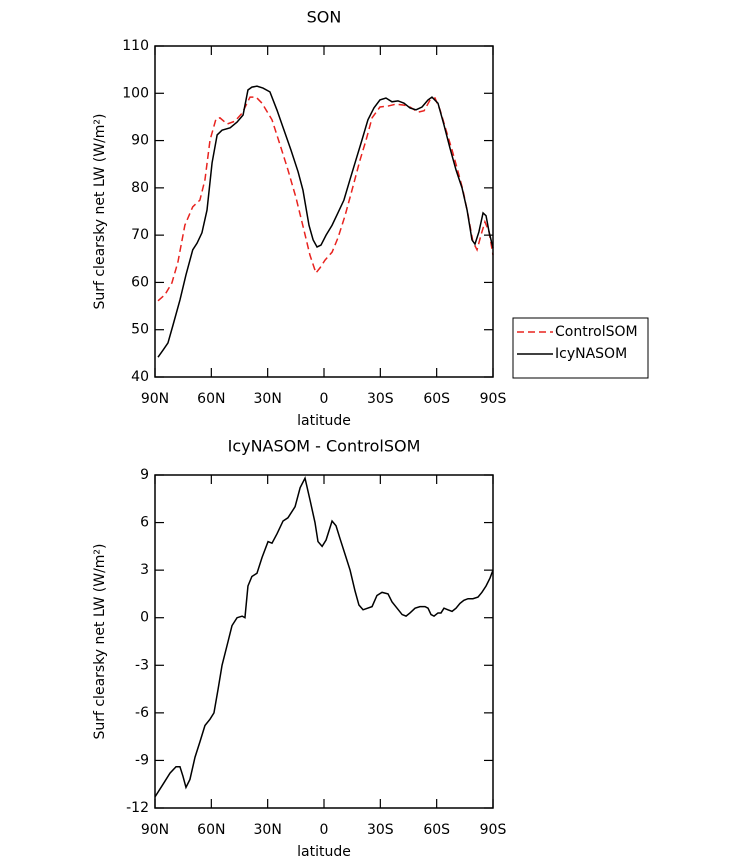  Describe the element at coordinates (144, 475) in the screenshot. I see `y-tick-label: 9` at that location.